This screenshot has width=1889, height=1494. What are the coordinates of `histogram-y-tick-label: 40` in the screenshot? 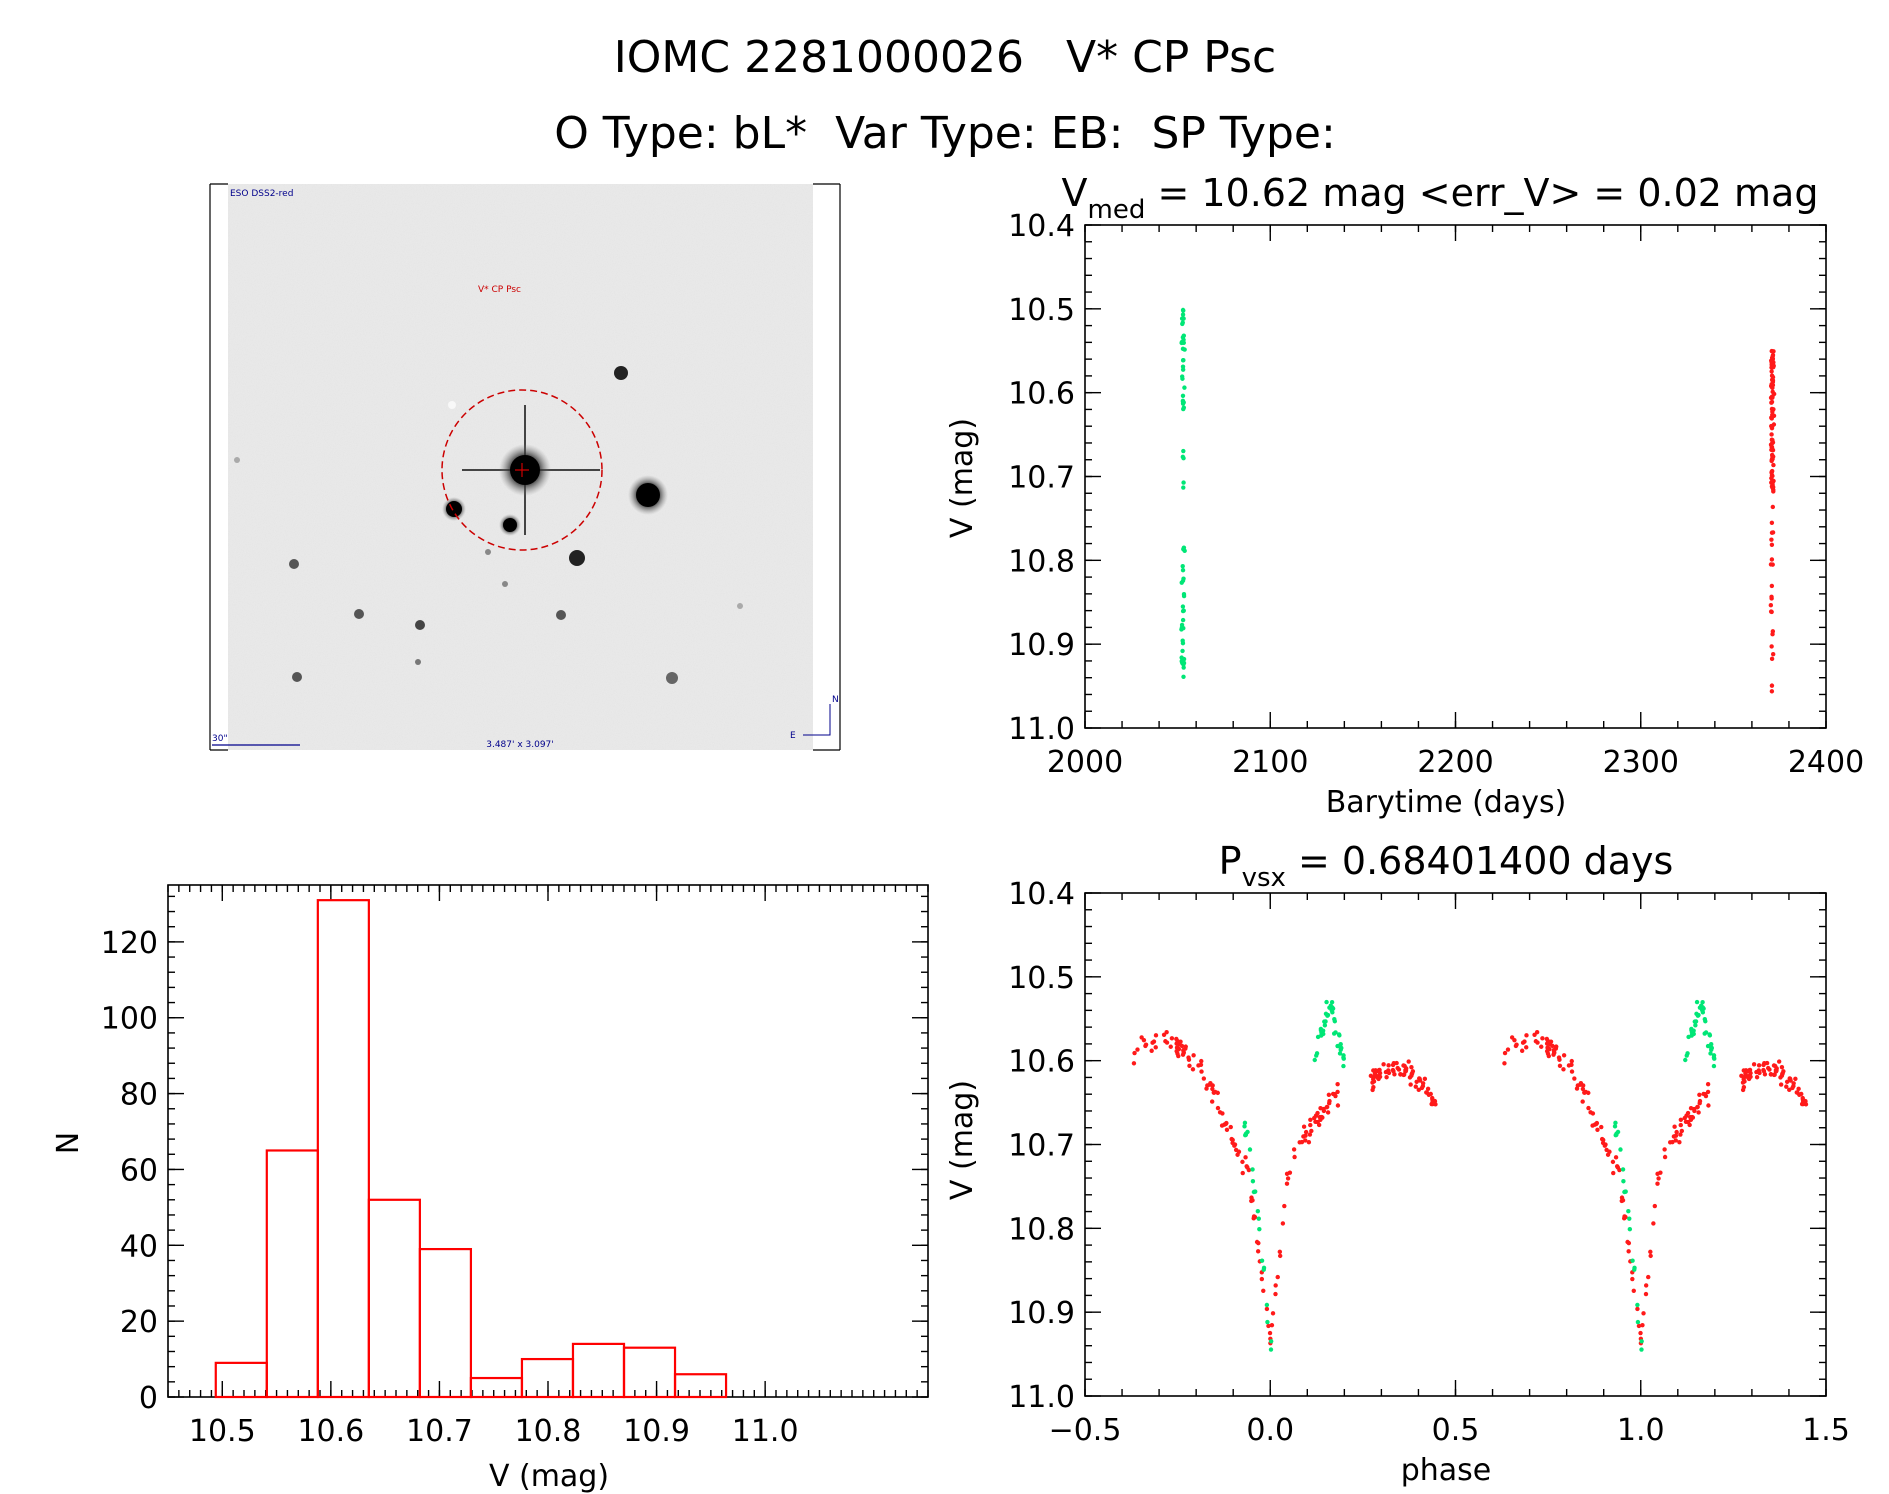 It's located at (139, 1246).